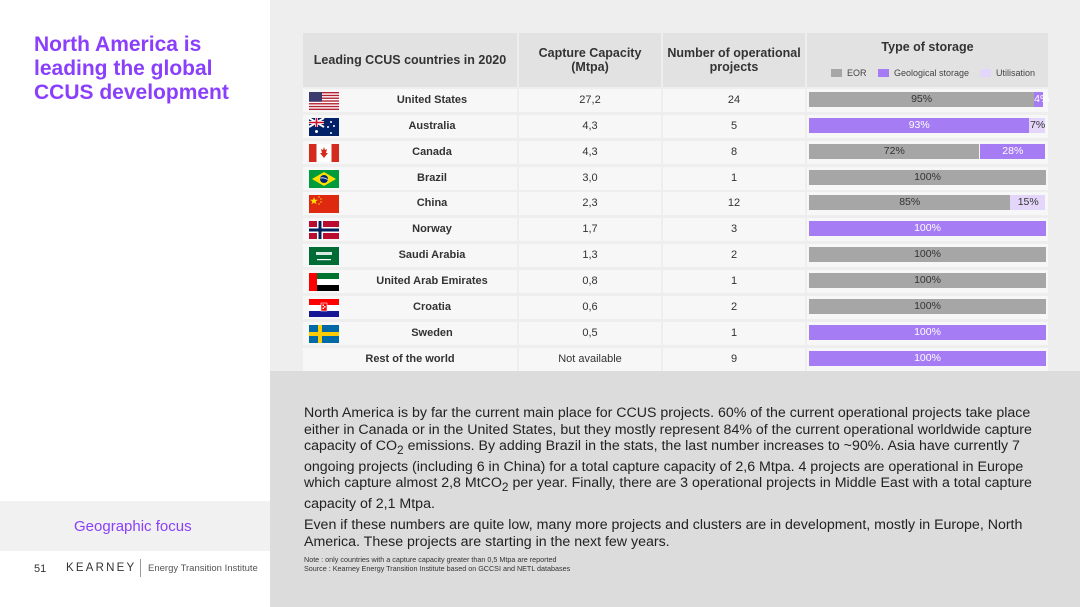 The width and height of the screenshot is (1080, 607). Describe the element at coordinates (432, 255) in the screenshot. I see `country-name: Saudi Arabia` at that location.